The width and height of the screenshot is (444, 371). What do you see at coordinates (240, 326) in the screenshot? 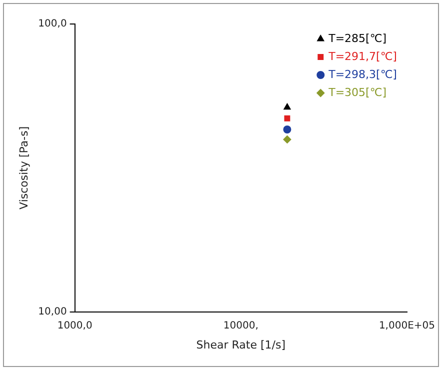
I see `x-tick-label: 10000,` at bounding box center [240, 326].